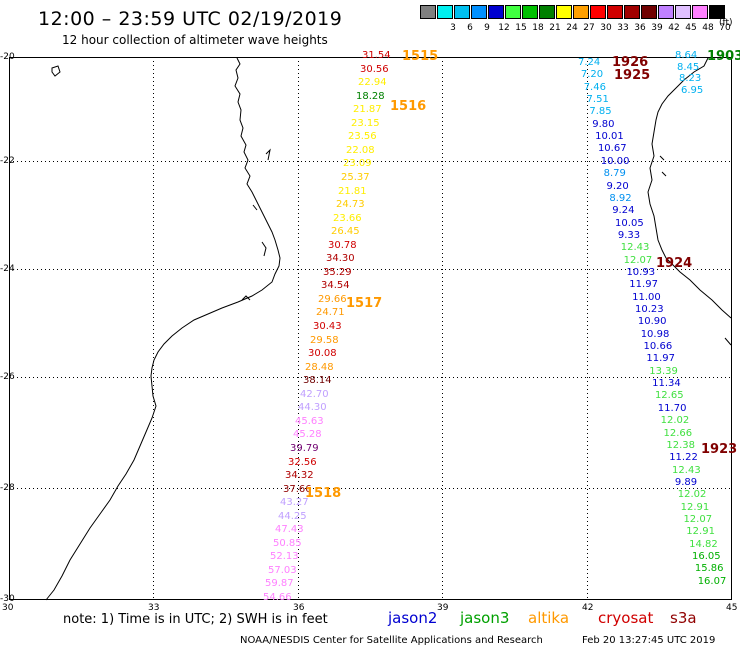 The image size is (740, 650). I want to click on scale-tick-label: 9, so click(487, 28).